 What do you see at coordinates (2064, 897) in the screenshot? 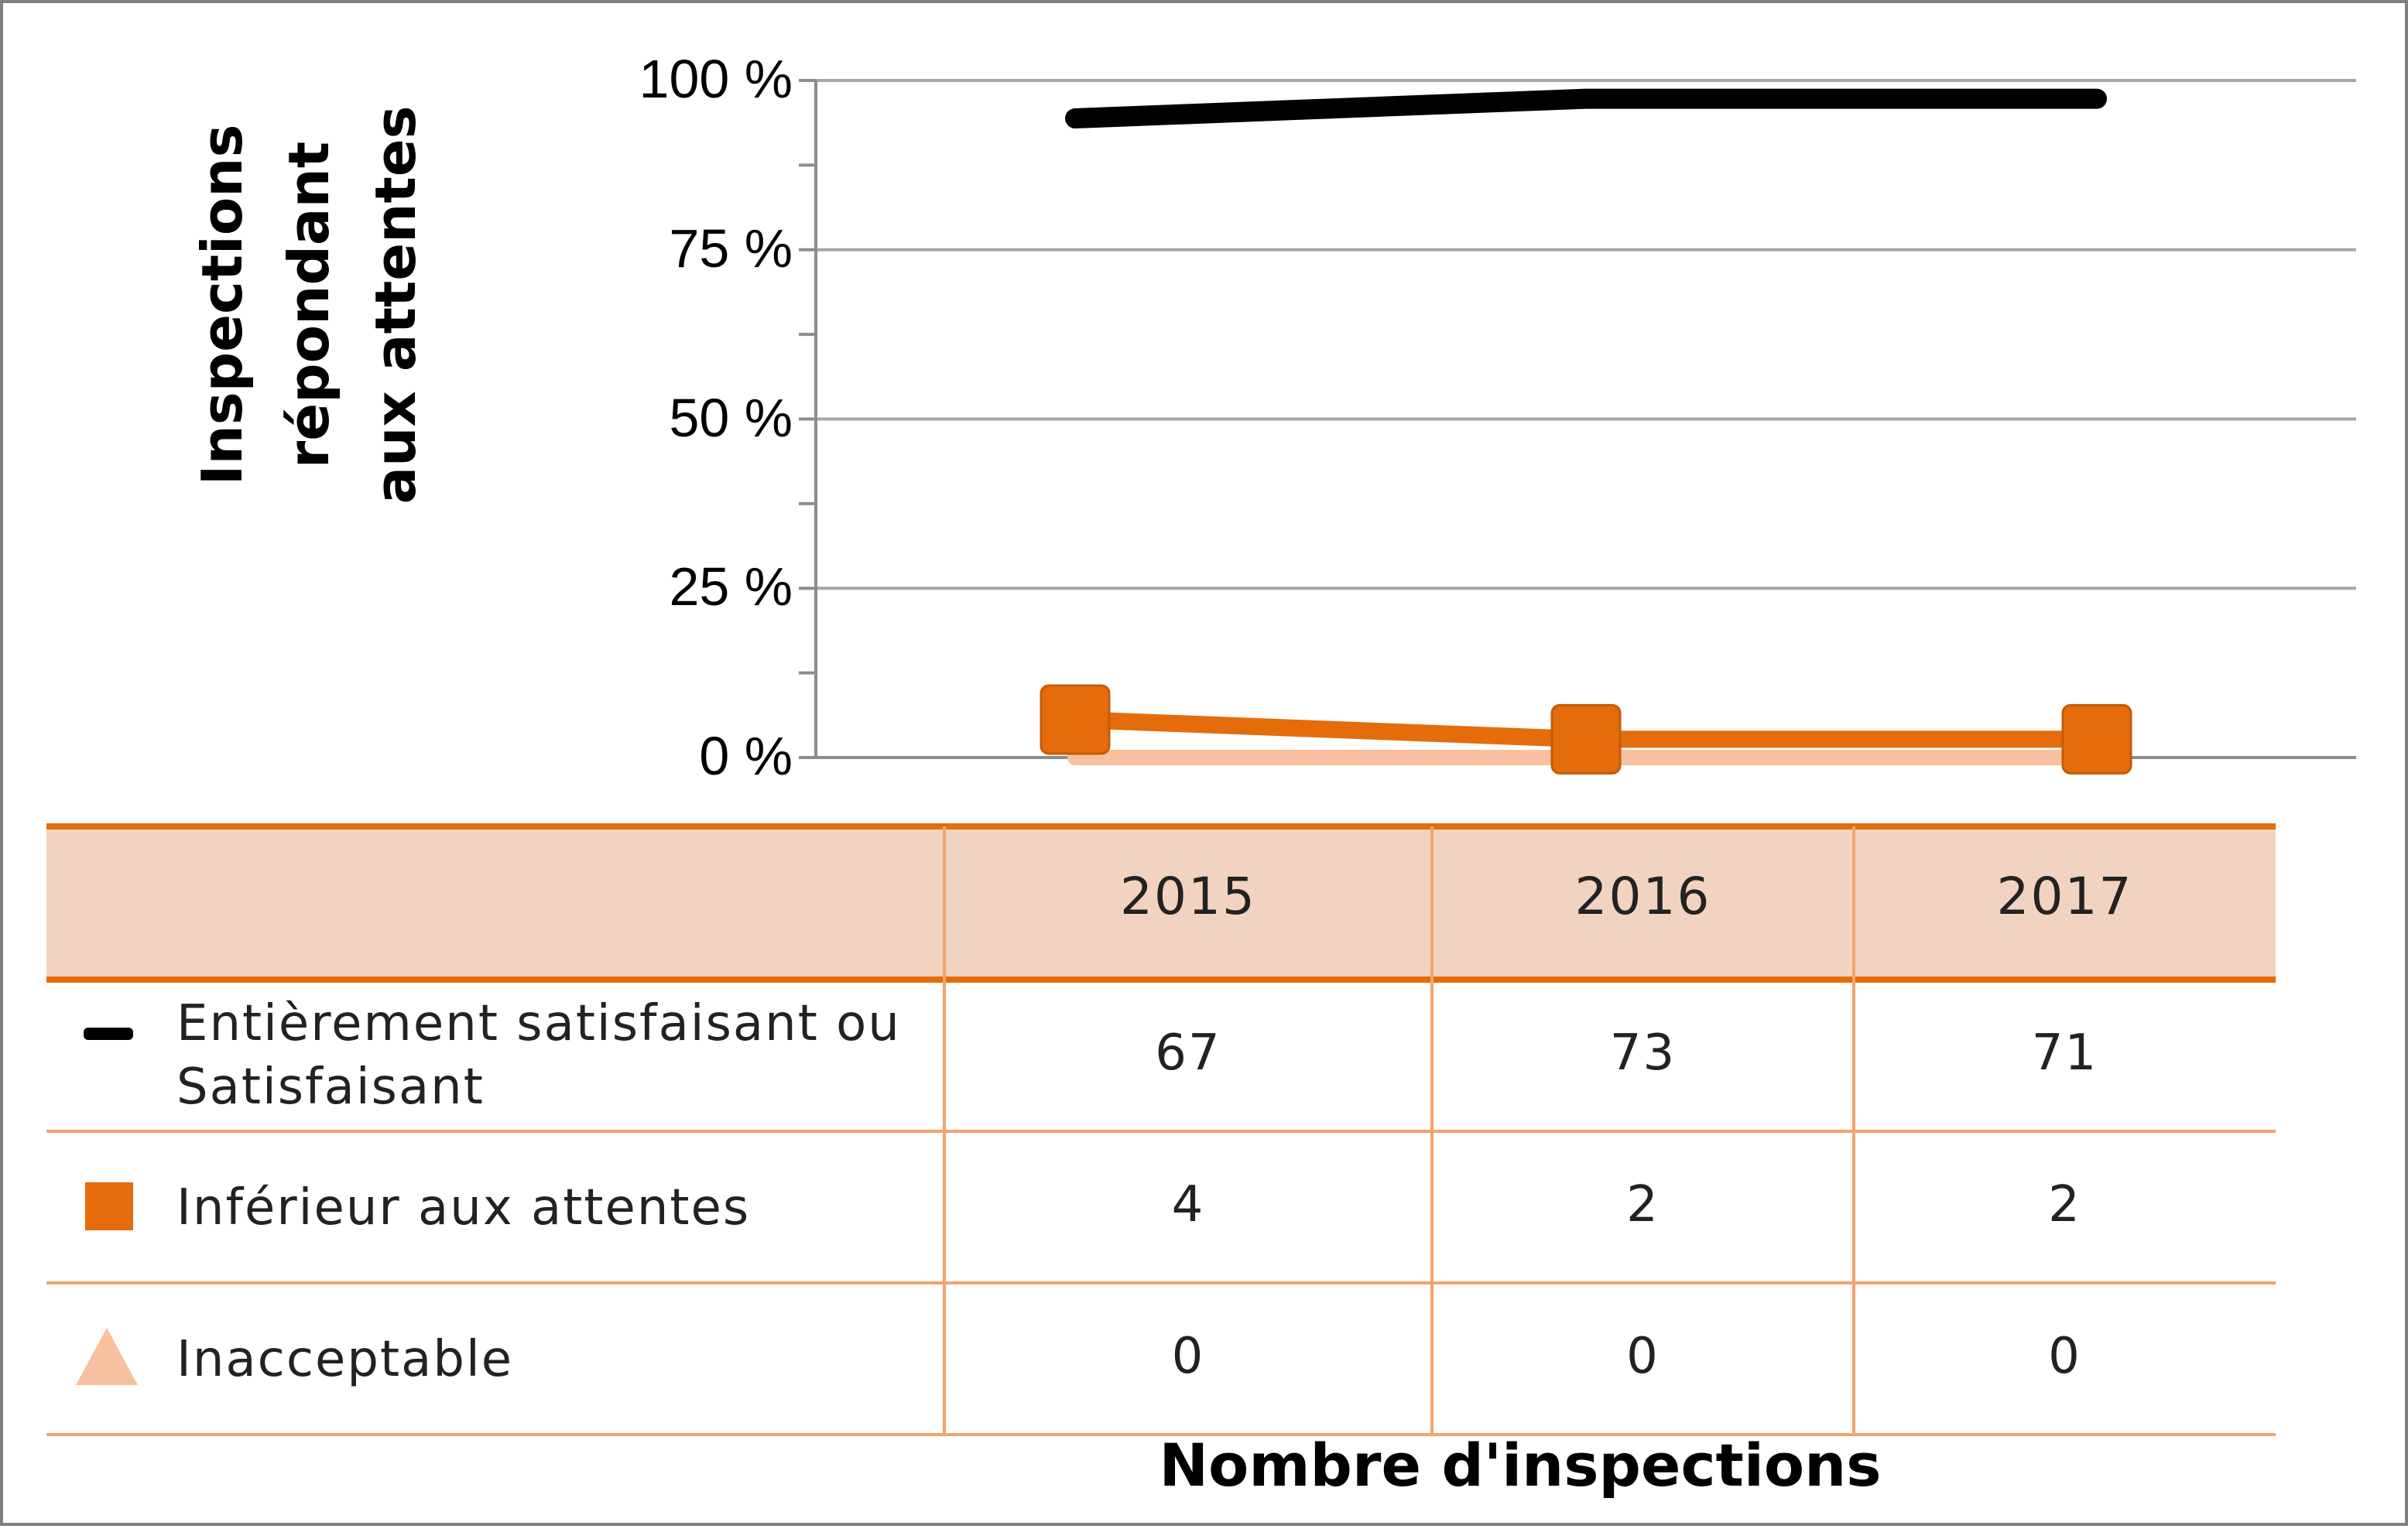
I see `table-header-year: 2017` at bounding box center [2064, 897].